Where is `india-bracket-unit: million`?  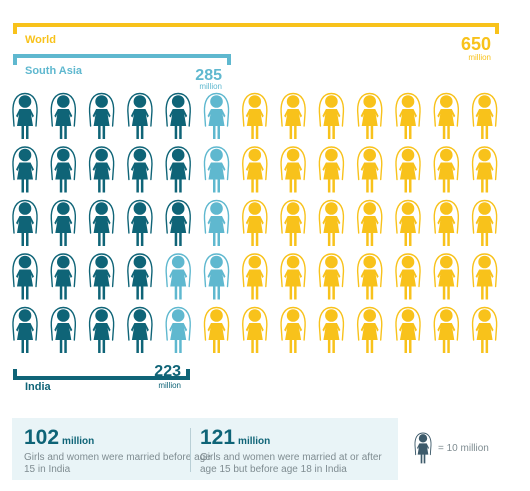
india-bracket-unit: million is located at coordinates (169, 385).